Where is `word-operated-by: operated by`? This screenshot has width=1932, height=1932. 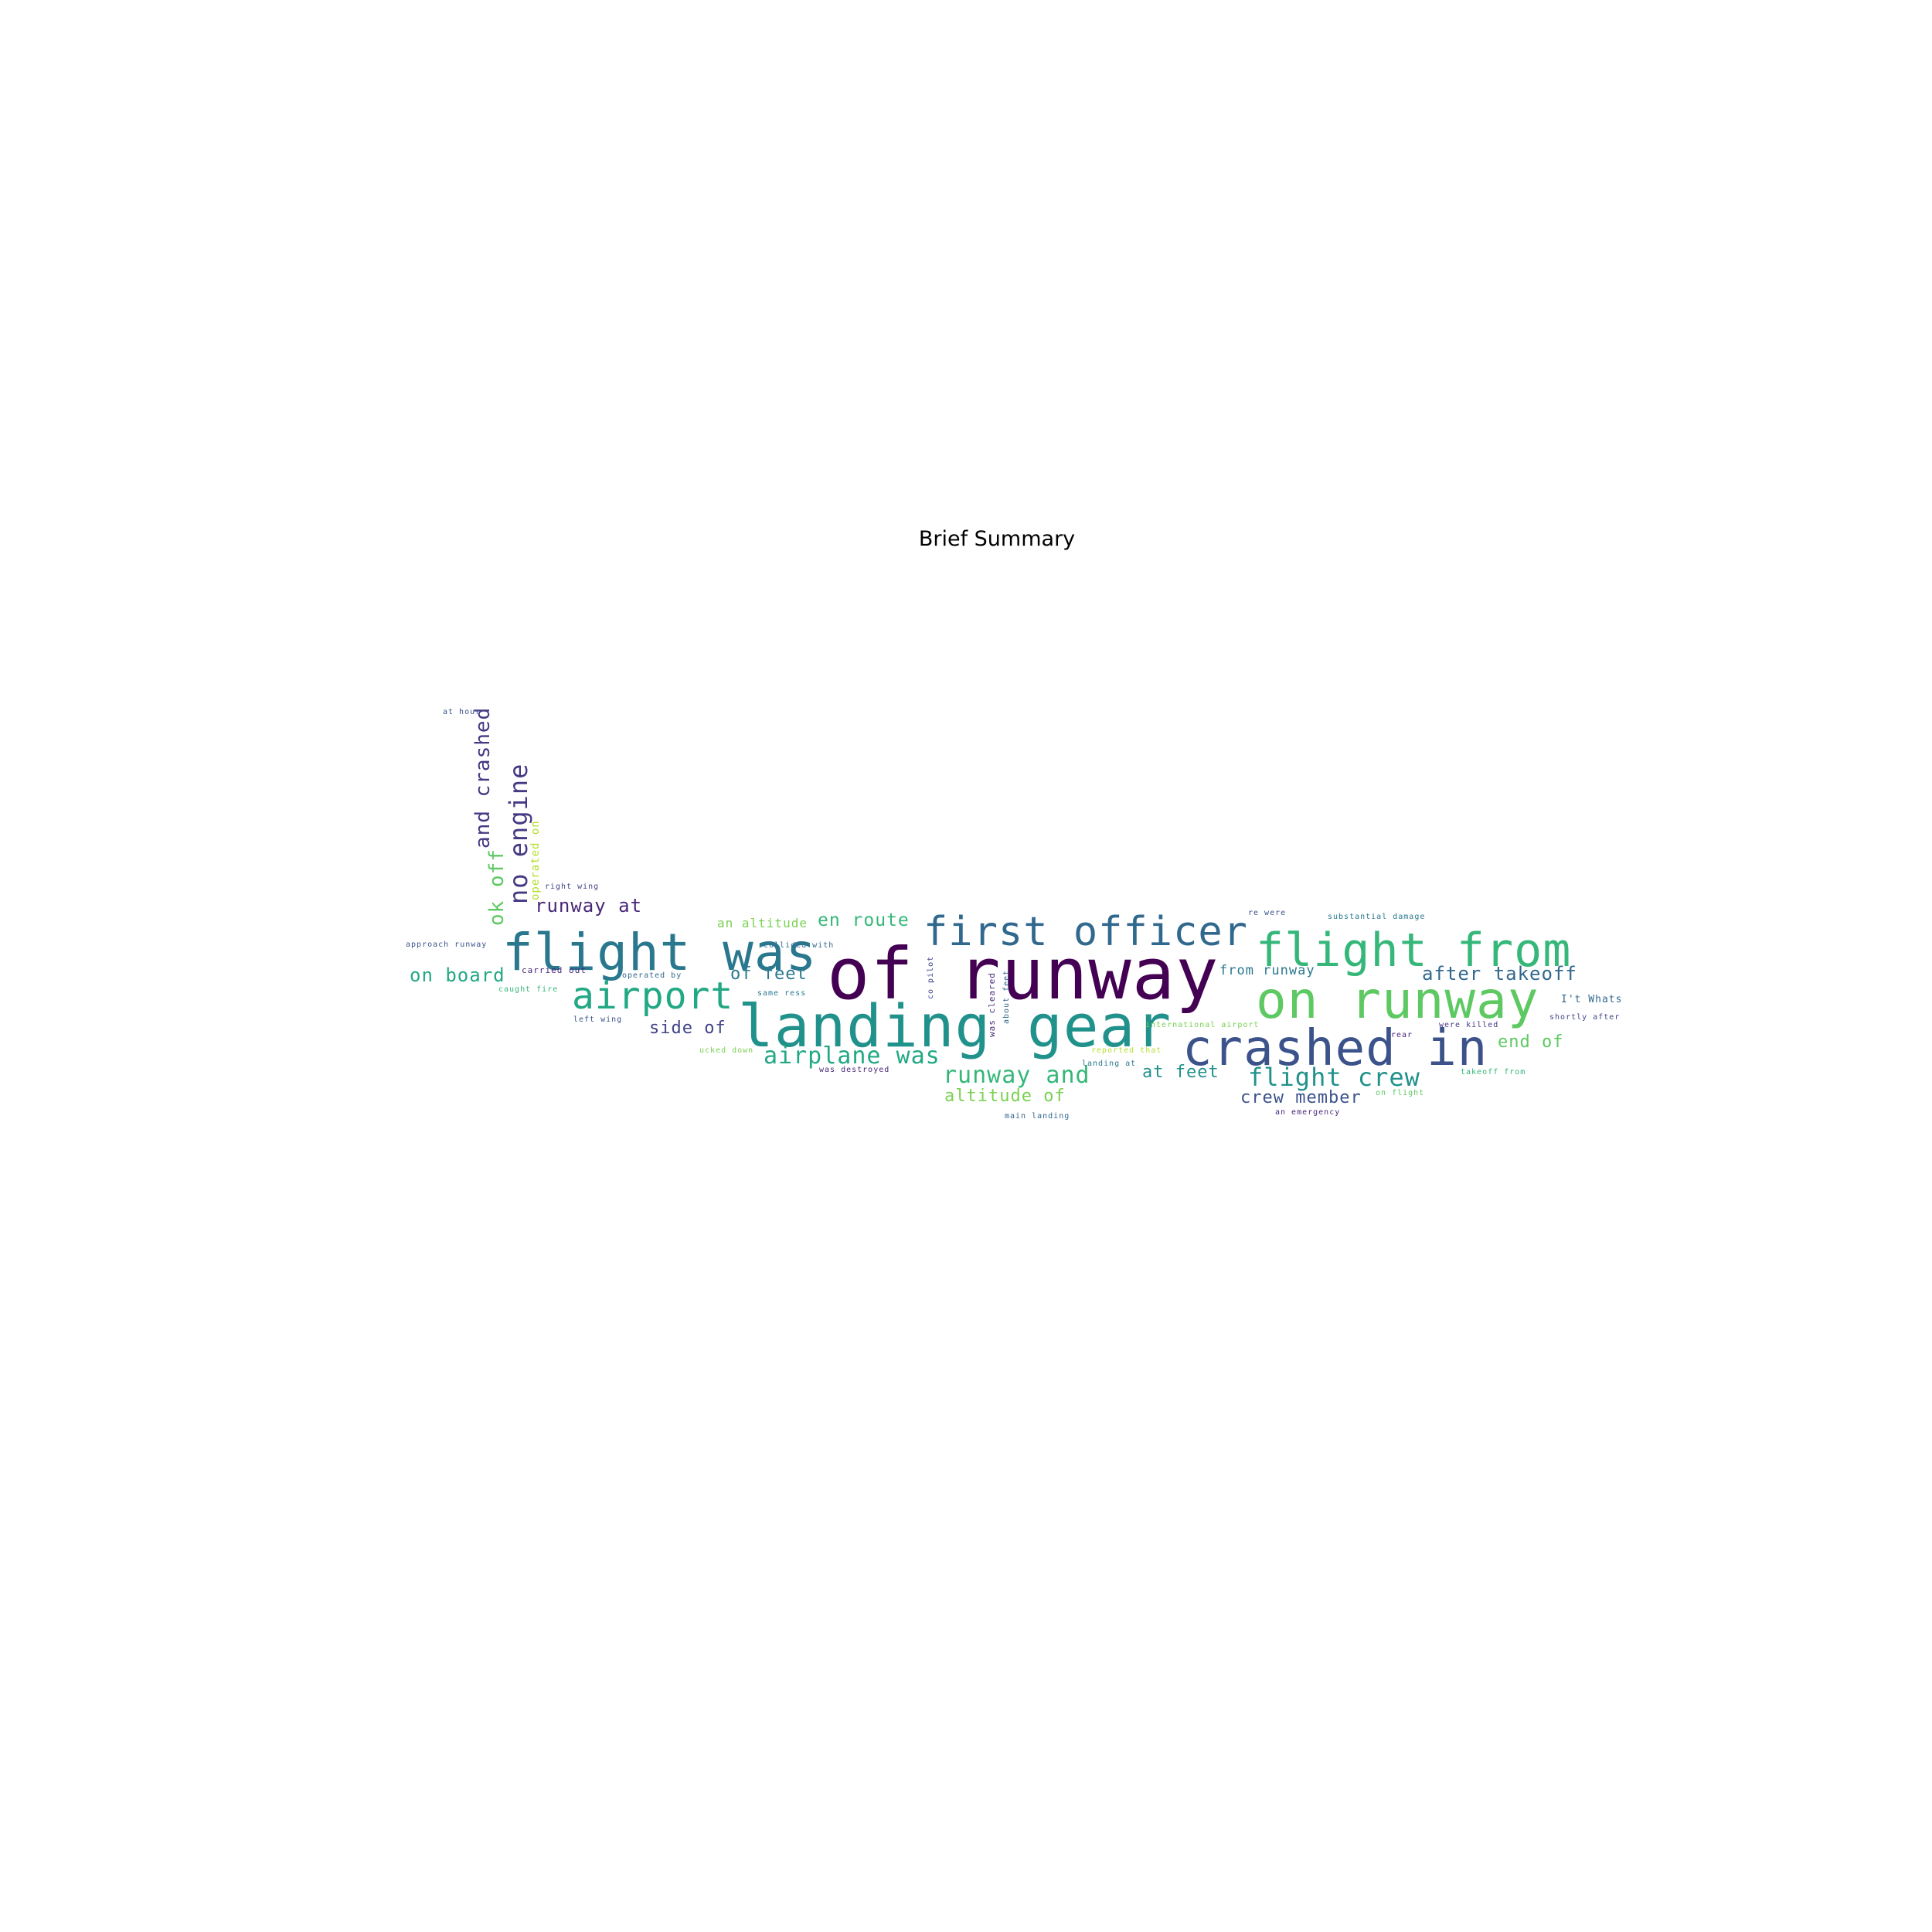
word-operated-by: operated by is located at coordinates (652, 976).